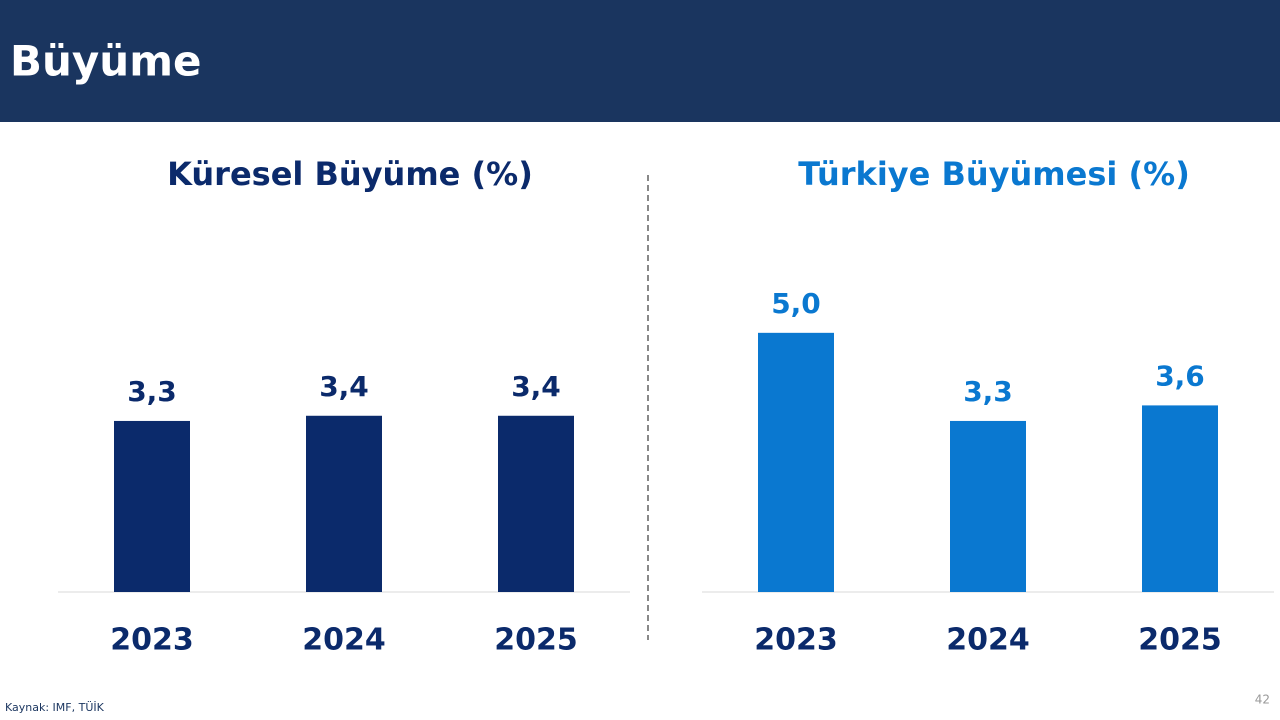 This screenshot has width=1280, height=720. Describe the element at coordinates (105, 61) in the screenshot. I see `slide-title: Büyüme` at that location.